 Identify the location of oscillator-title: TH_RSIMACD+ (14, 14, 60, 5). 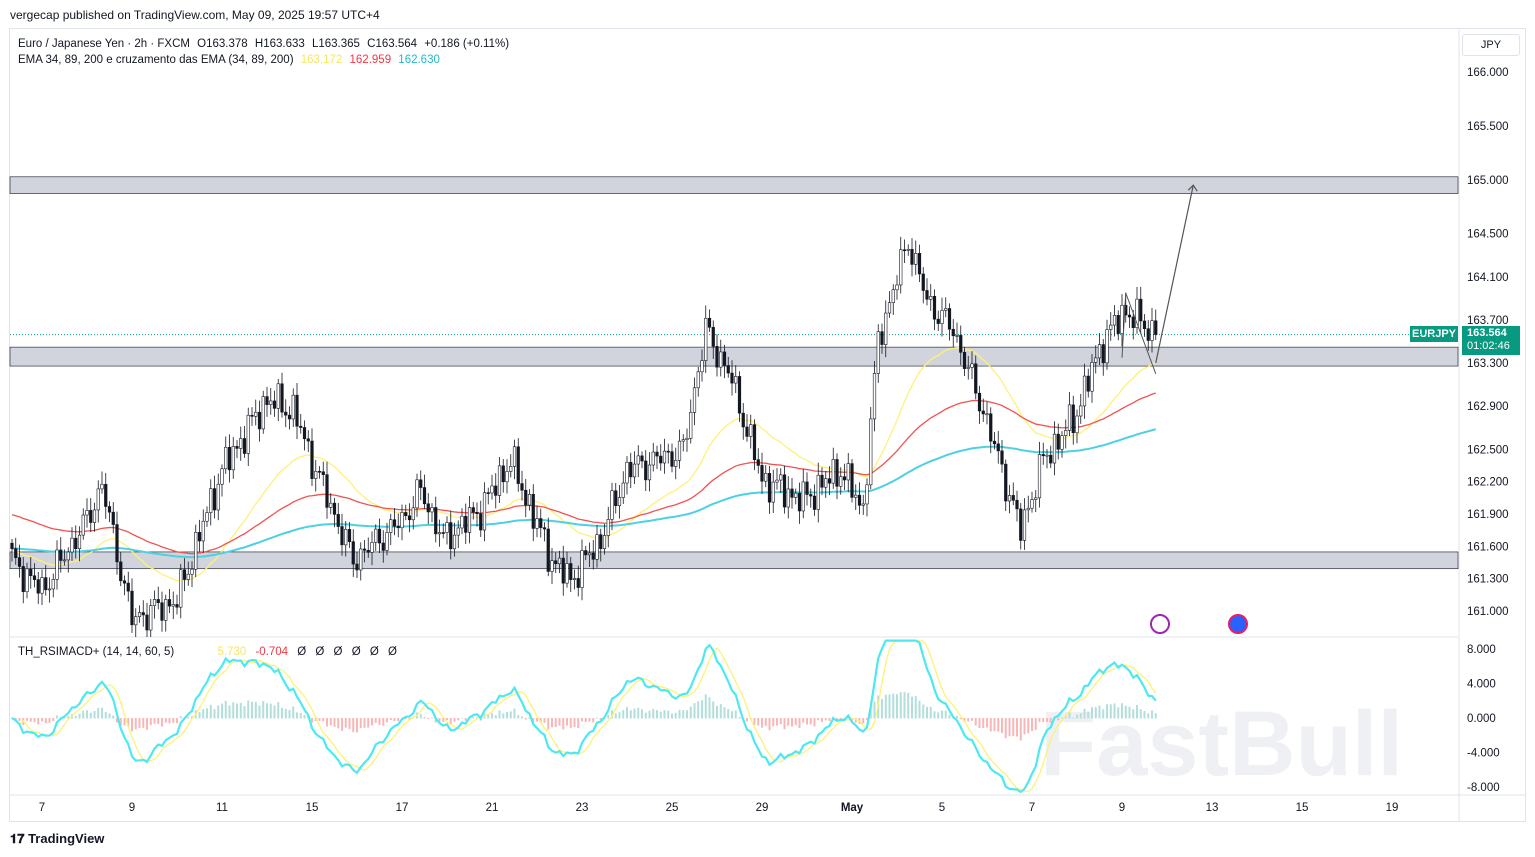
(96, 652).